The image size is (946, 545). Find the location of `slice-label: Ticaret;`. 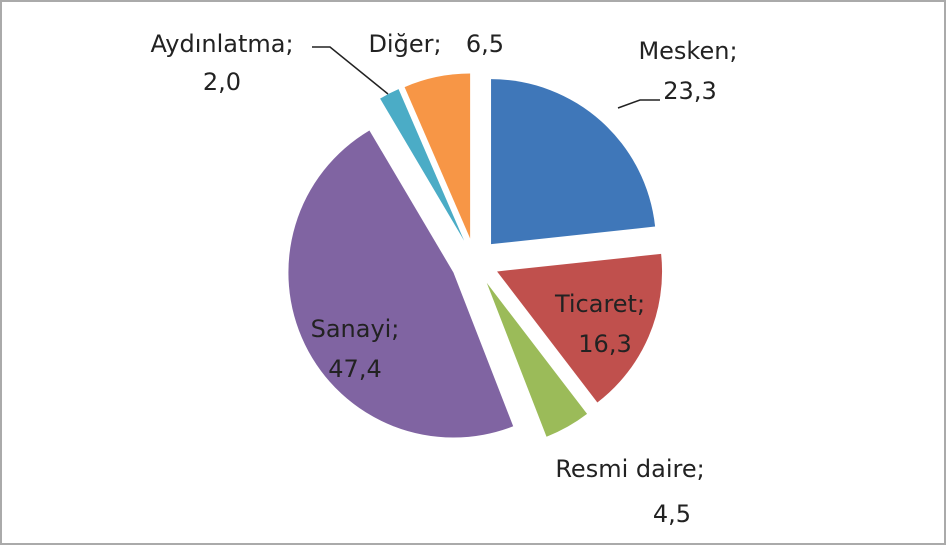

slice-label: Ticaret; is located at coordinates (599, 304).